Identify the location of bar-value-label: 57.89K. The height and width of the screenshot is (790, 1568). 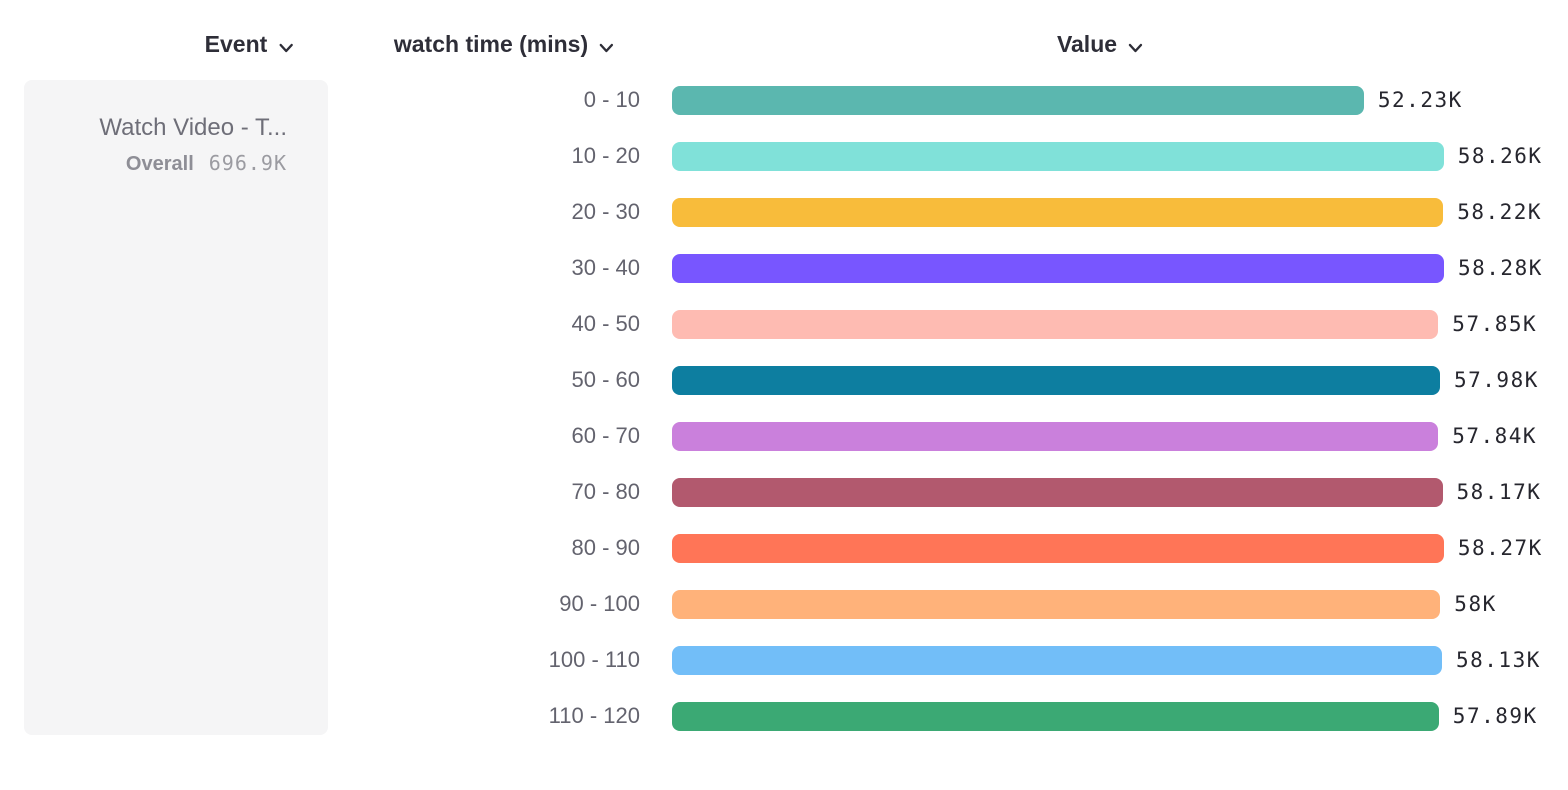
(1495, 716).